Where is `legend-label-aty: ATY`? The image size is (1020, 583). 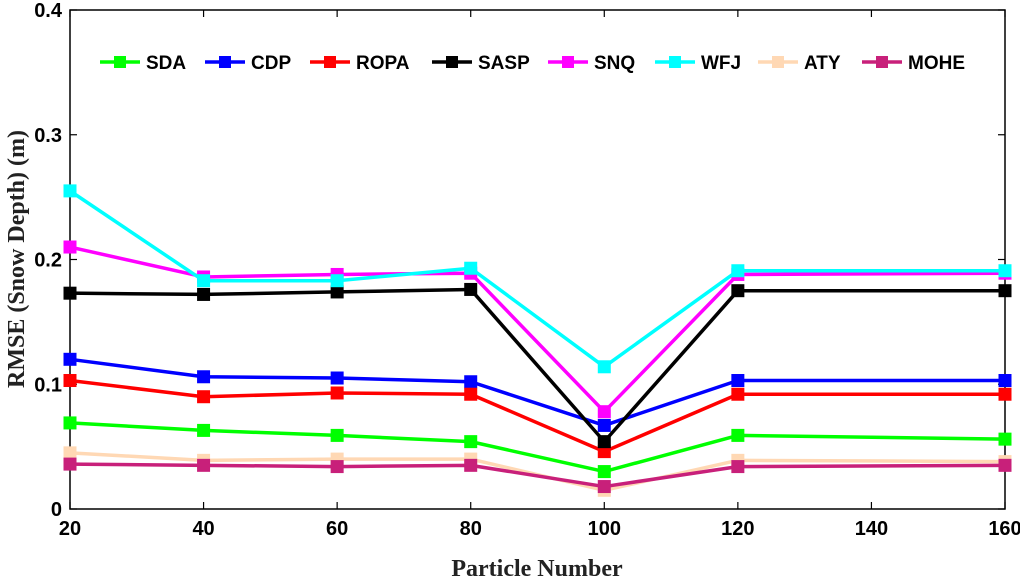
legend-label-aty: ATY is located at coordinates (822, 63).